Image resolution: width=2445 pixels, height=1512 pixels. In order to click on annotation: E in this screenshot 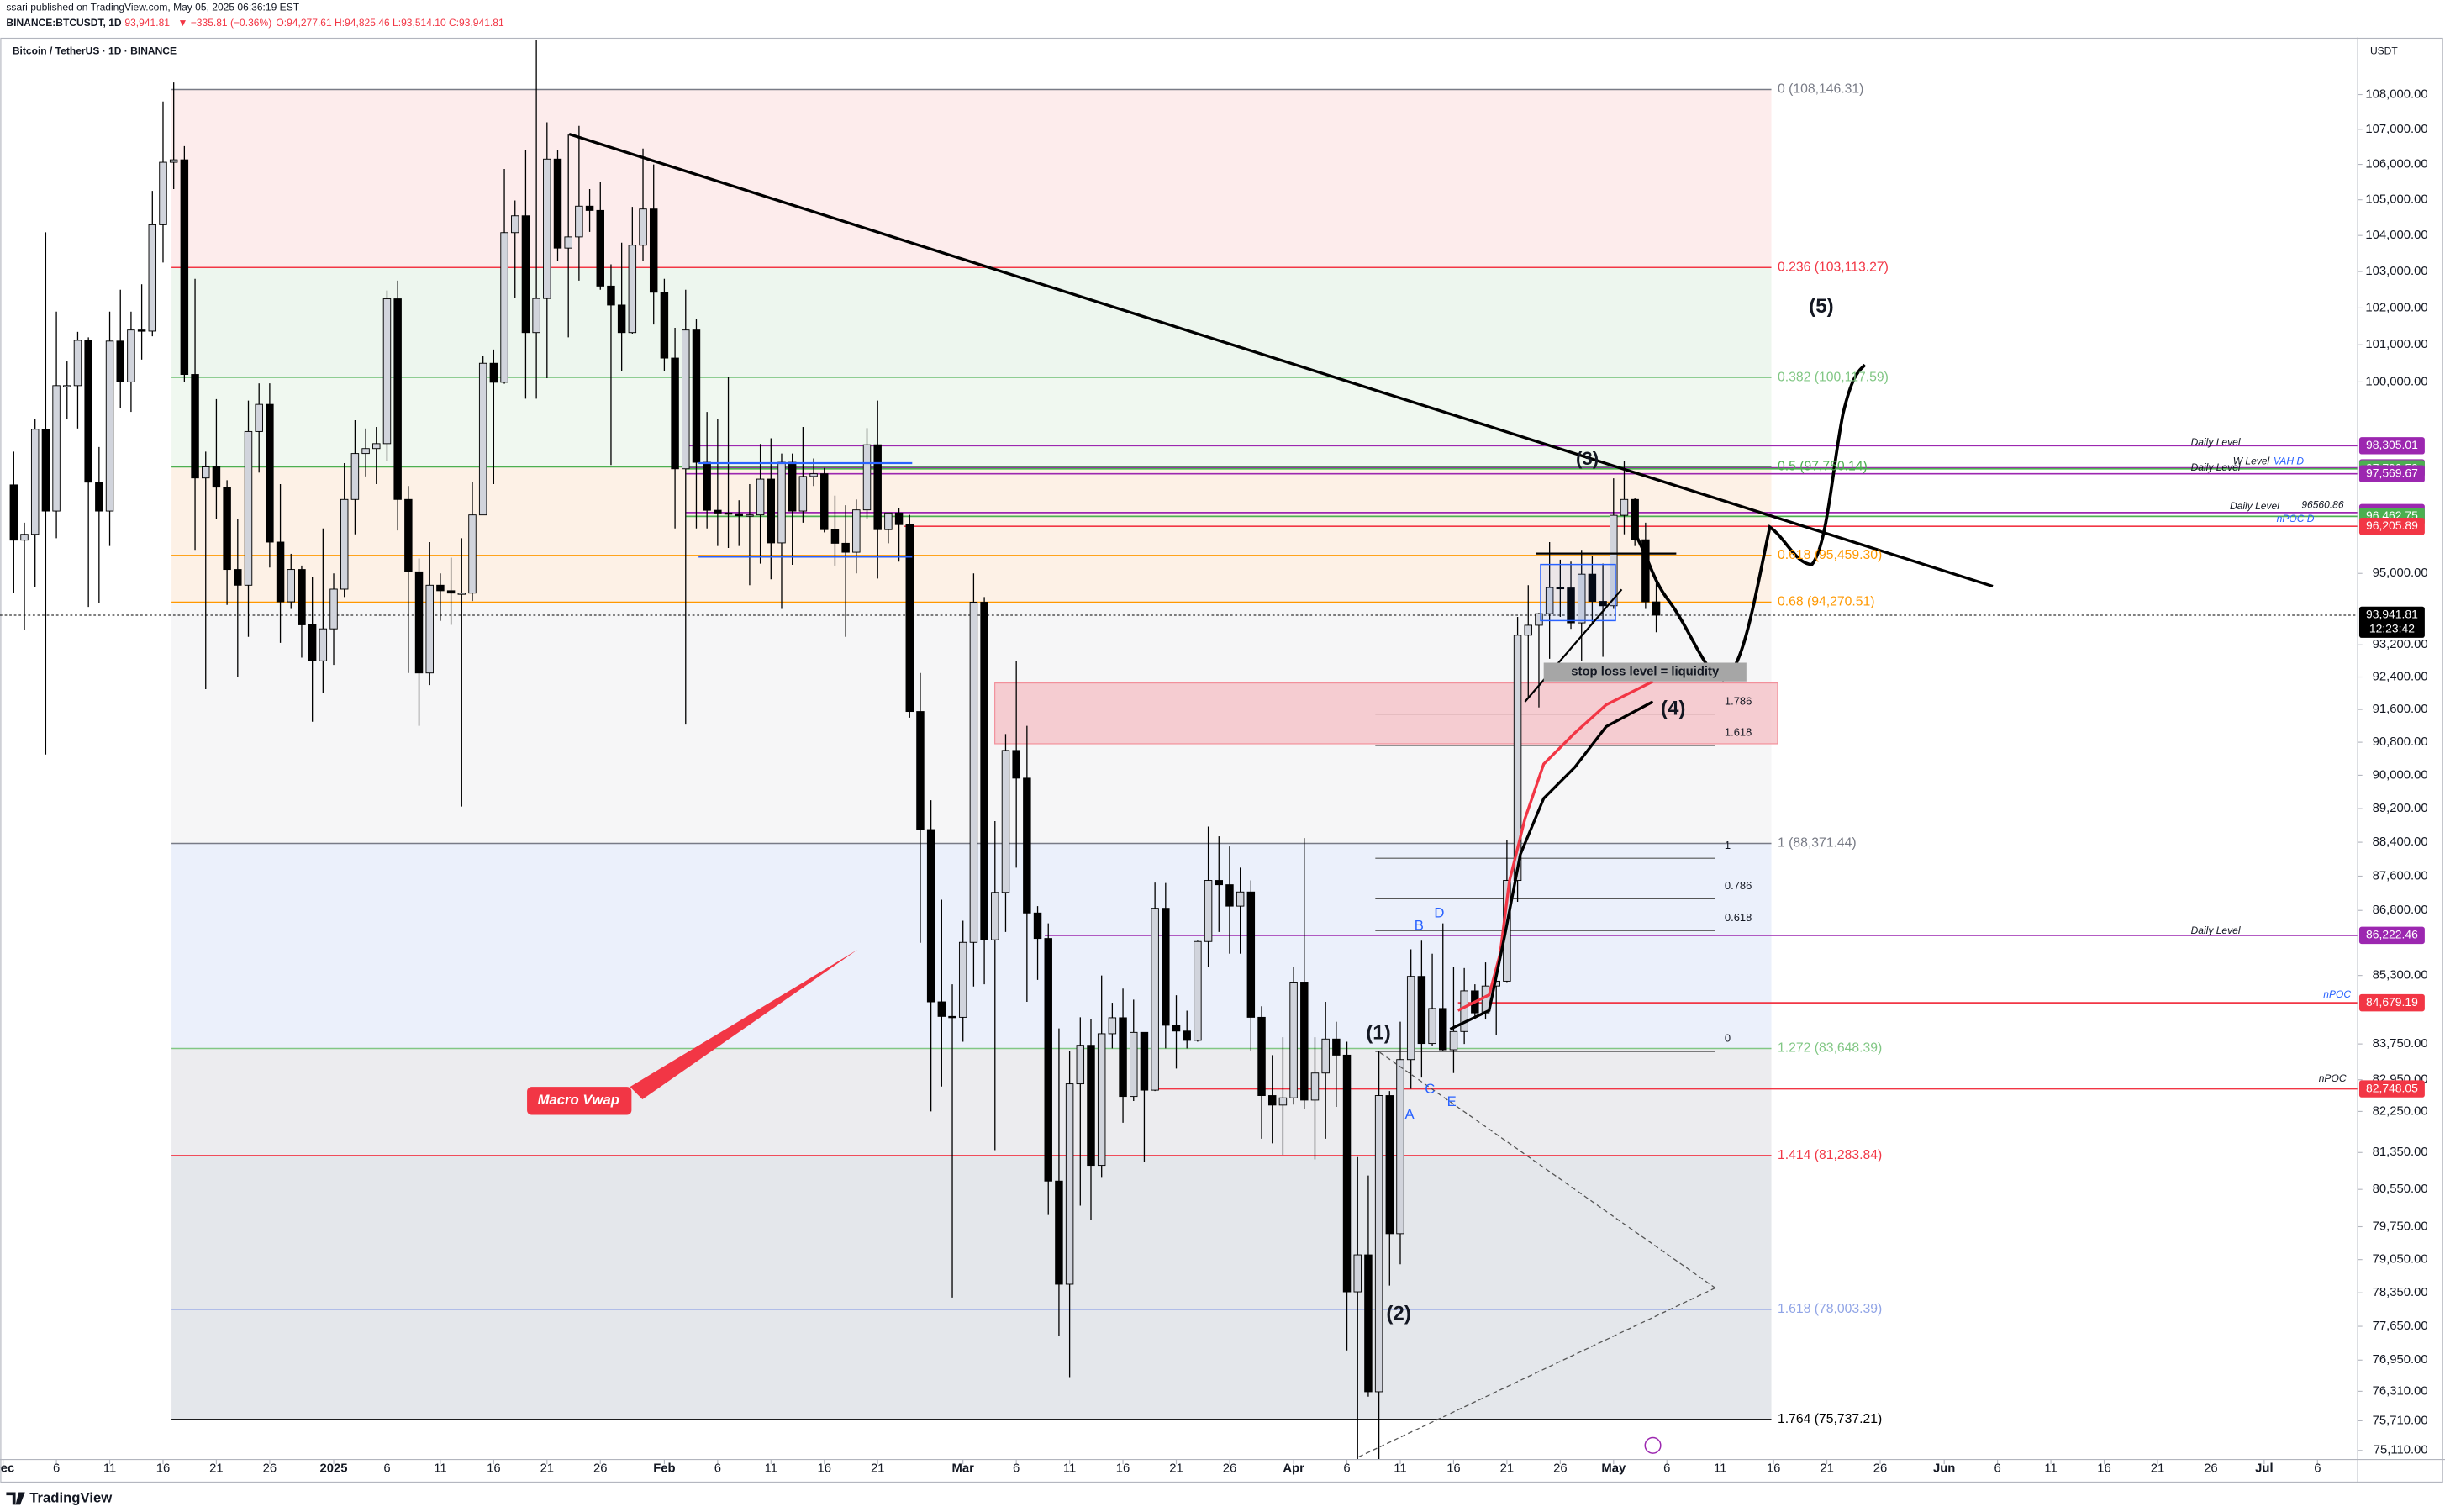, I will do `click(1452, 1101)`.